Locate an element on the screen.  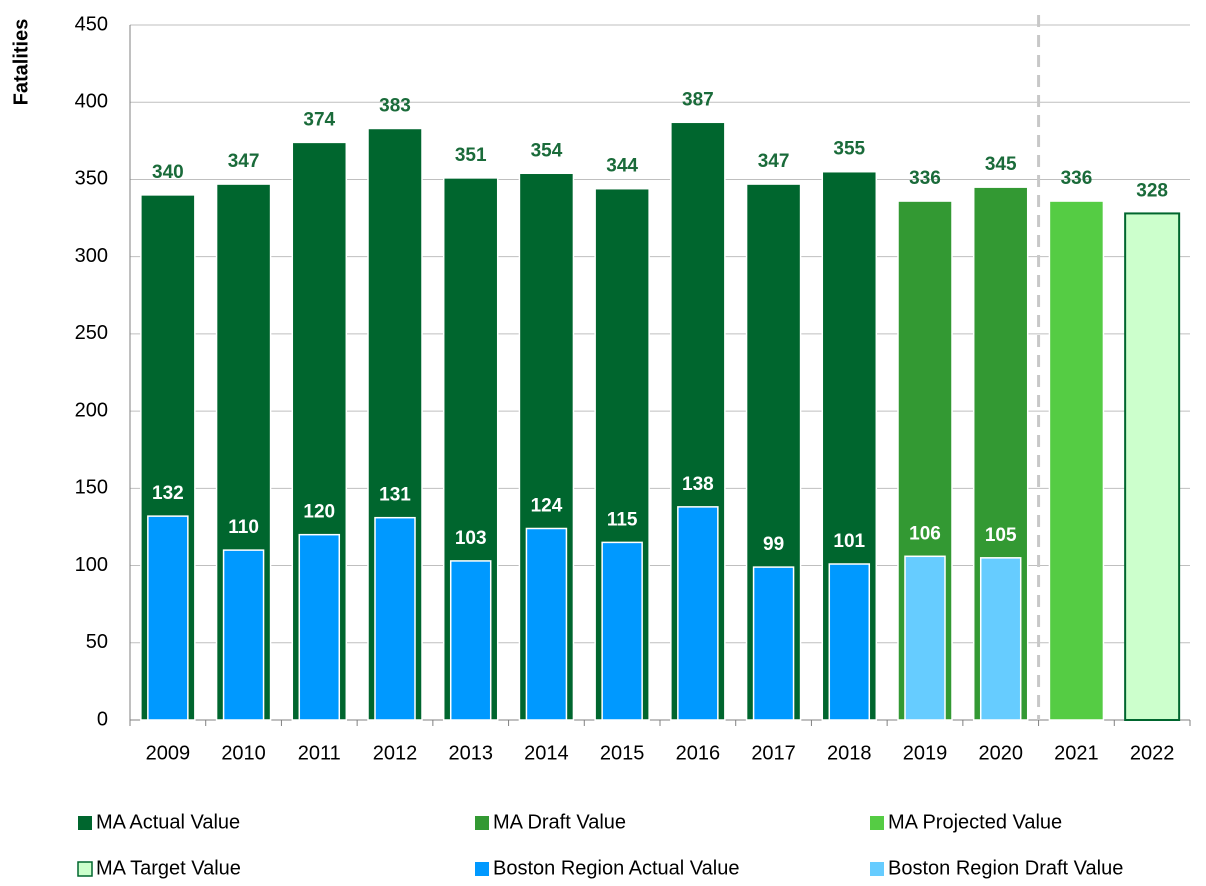
legend-label: MA Actual Value is located at coordinates (168, 822).